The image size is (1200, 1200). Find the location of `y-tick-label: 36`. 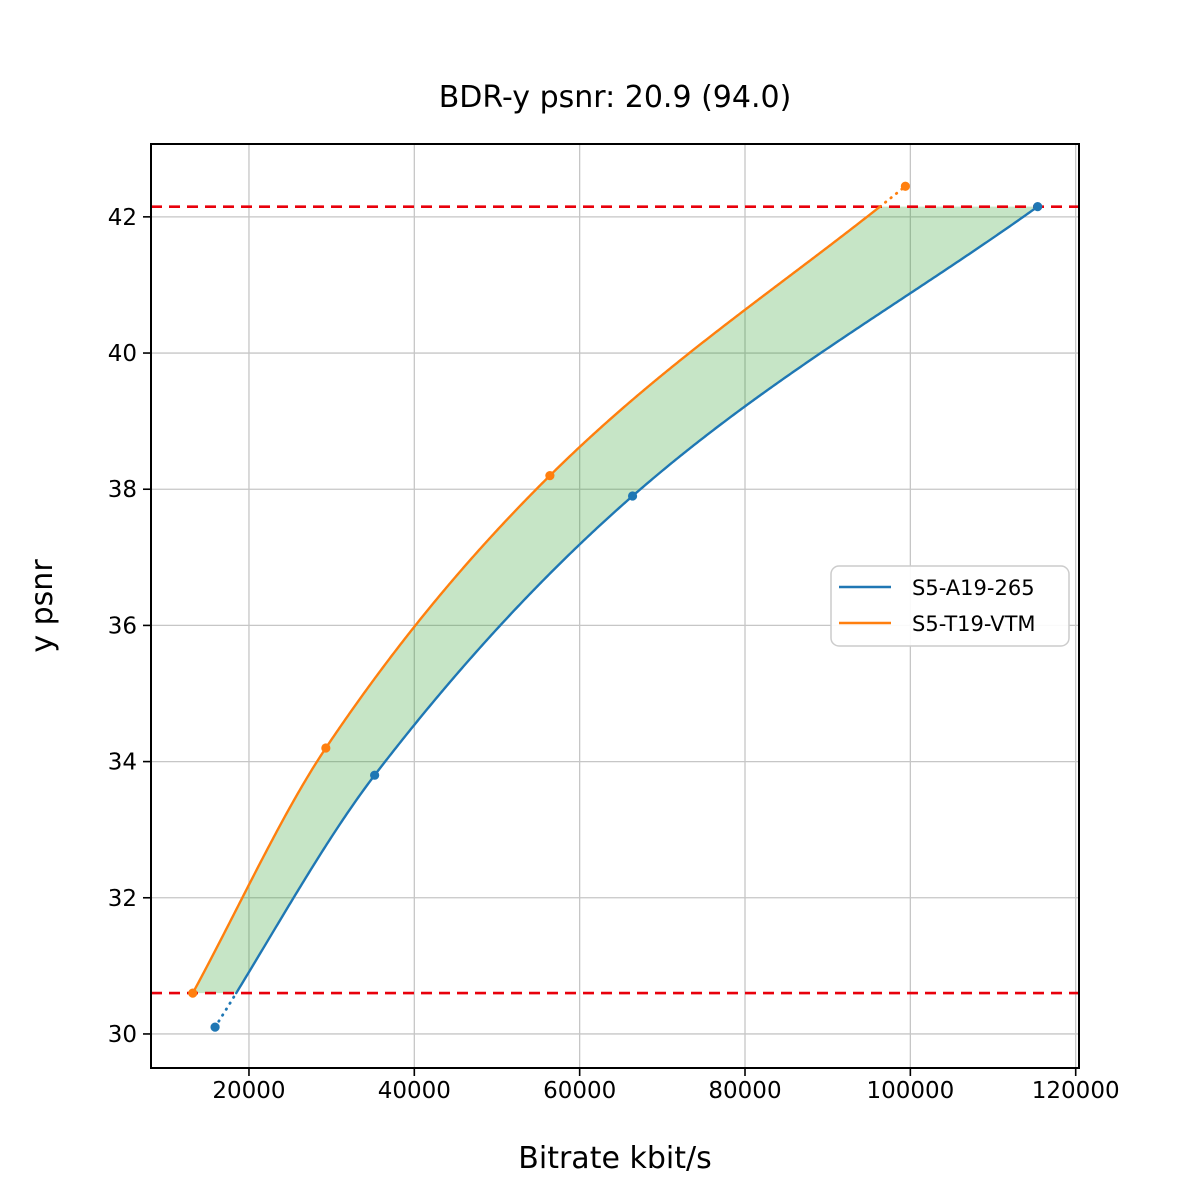

y-tick-label: 36 is located at coordinates (122, 626).